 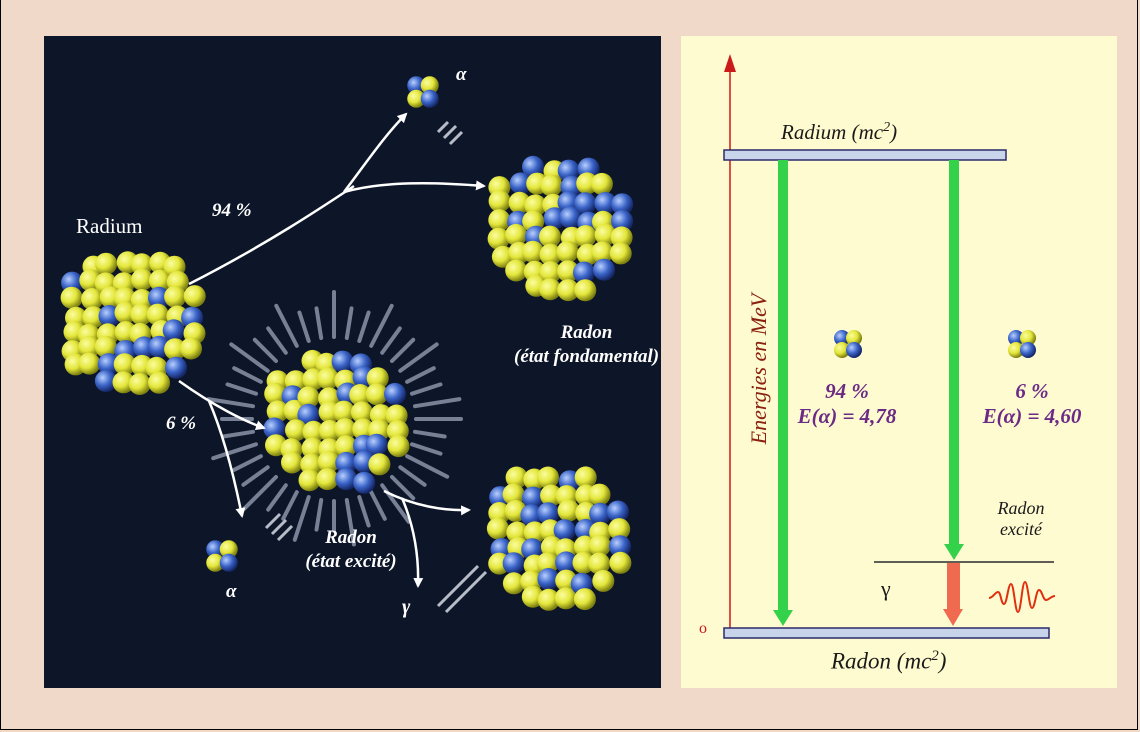 What do you see at coordinates (461, 74) in the screenshot?
I see `alpha-top-label: α` at bounding box center [461, 74].